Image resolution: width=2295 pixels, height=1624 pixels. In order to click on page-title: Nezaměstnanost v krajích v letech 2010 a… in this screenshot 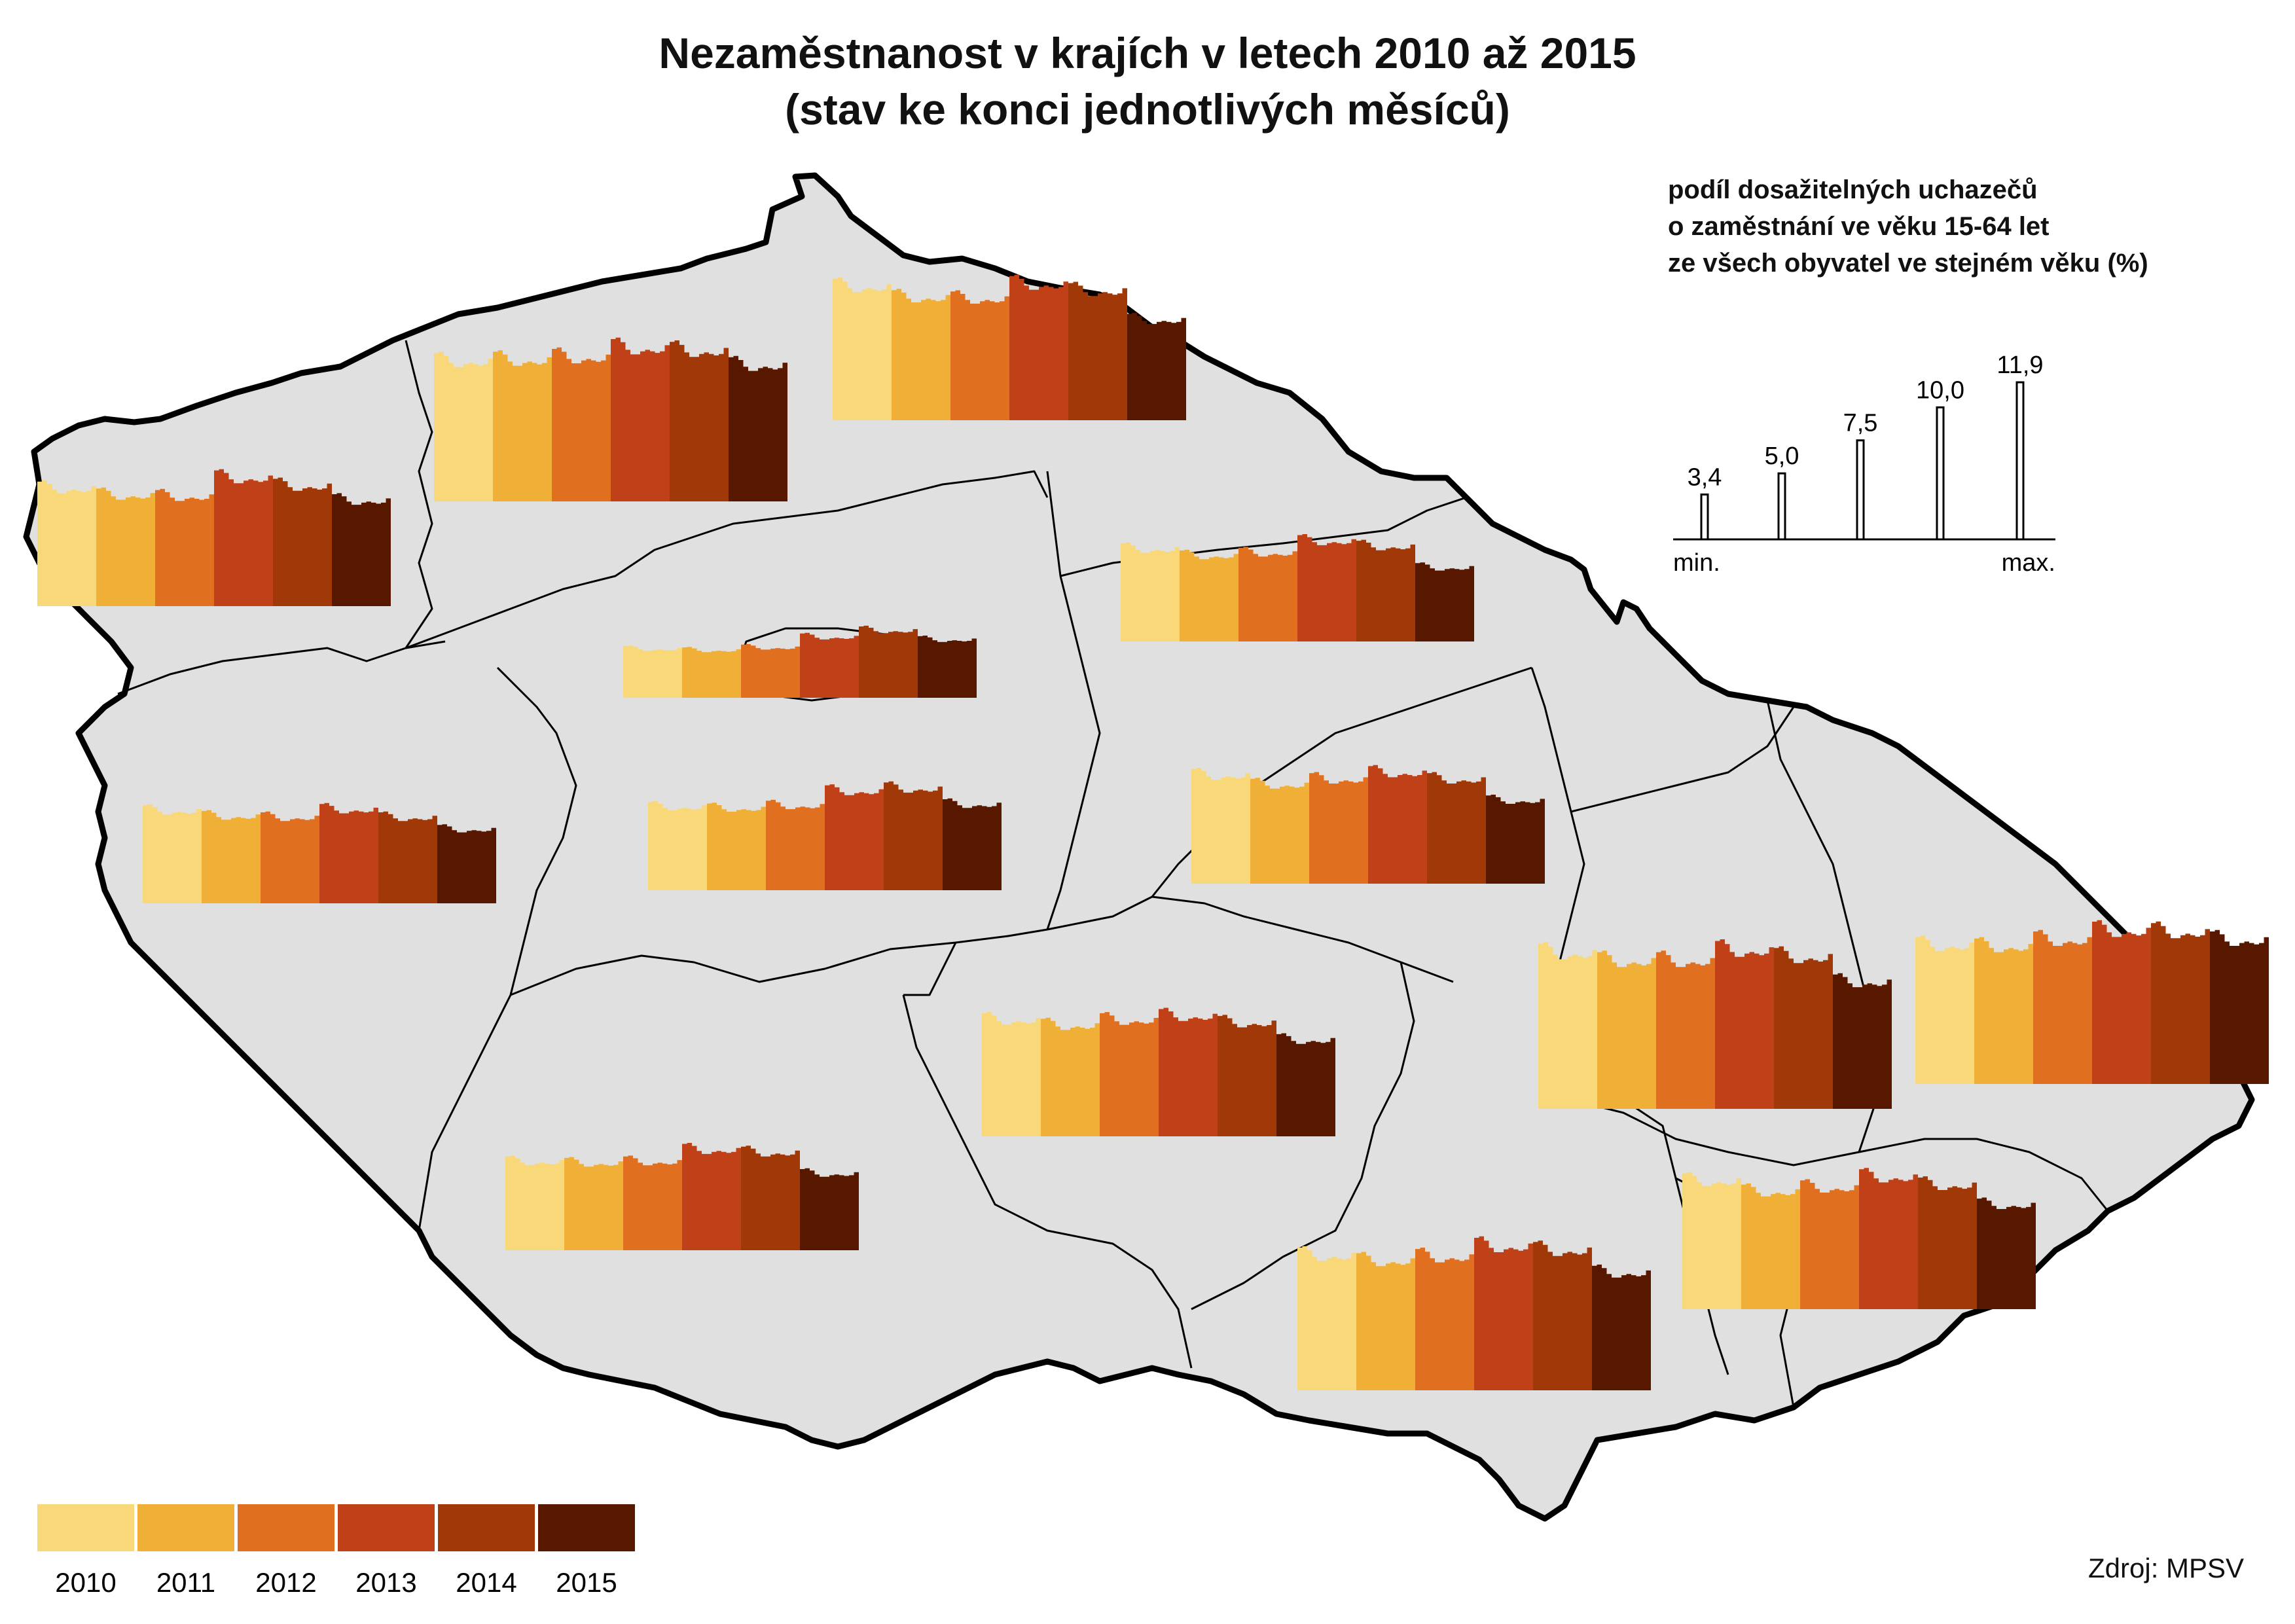, I will do `click(1147, 81)`.